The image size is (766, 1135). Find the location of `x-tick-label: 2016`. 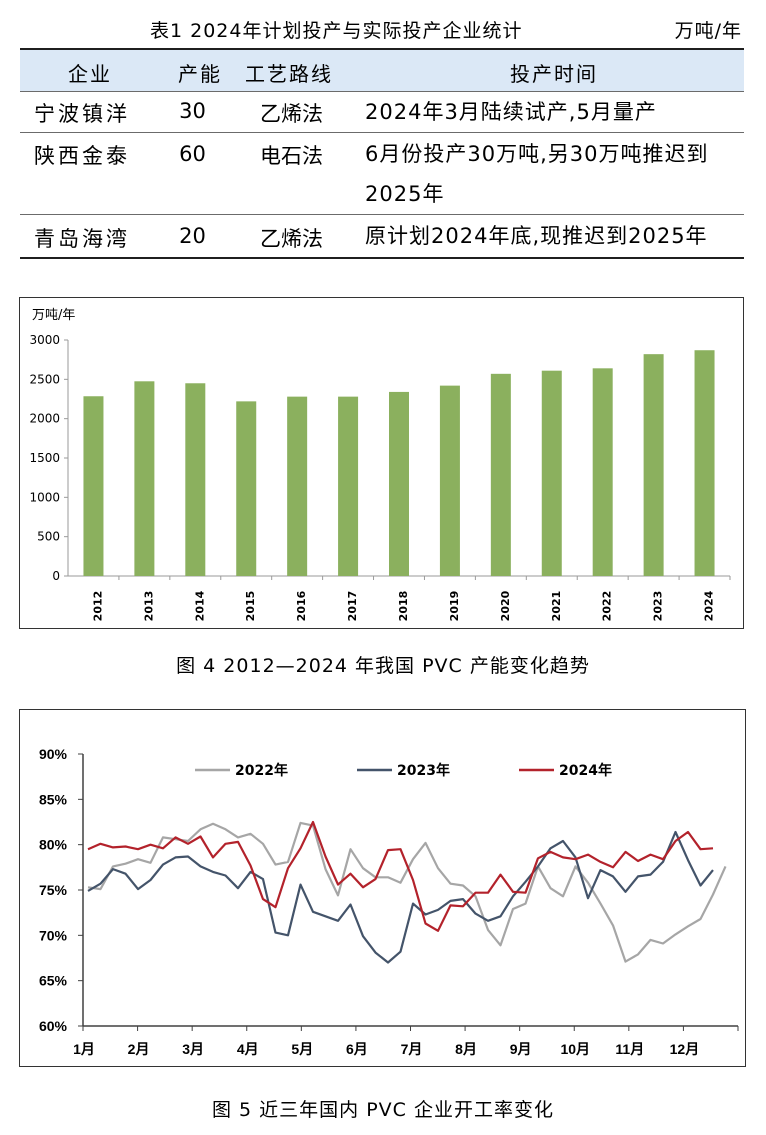

x-tick-label: 2016 is located at coordinates (301, 605).